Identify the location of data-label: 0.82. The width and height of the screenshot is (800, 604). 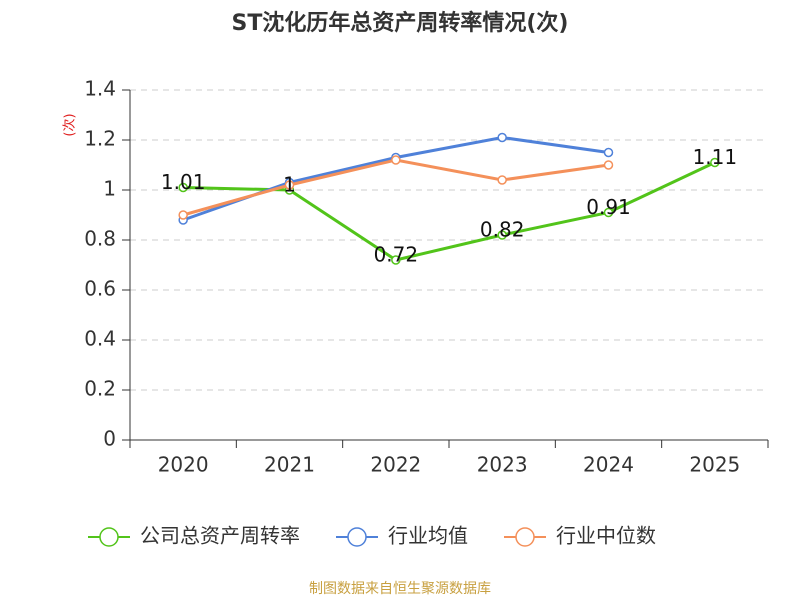
(502, 230).